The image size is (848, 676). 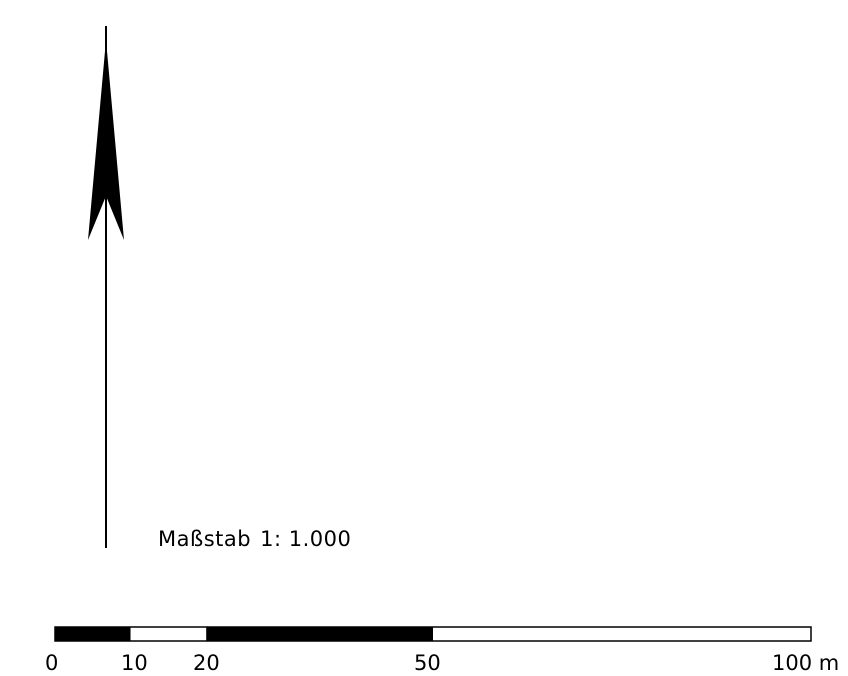 I want to click on scale-tick-100: 100 m, so click(x=805, y=663).